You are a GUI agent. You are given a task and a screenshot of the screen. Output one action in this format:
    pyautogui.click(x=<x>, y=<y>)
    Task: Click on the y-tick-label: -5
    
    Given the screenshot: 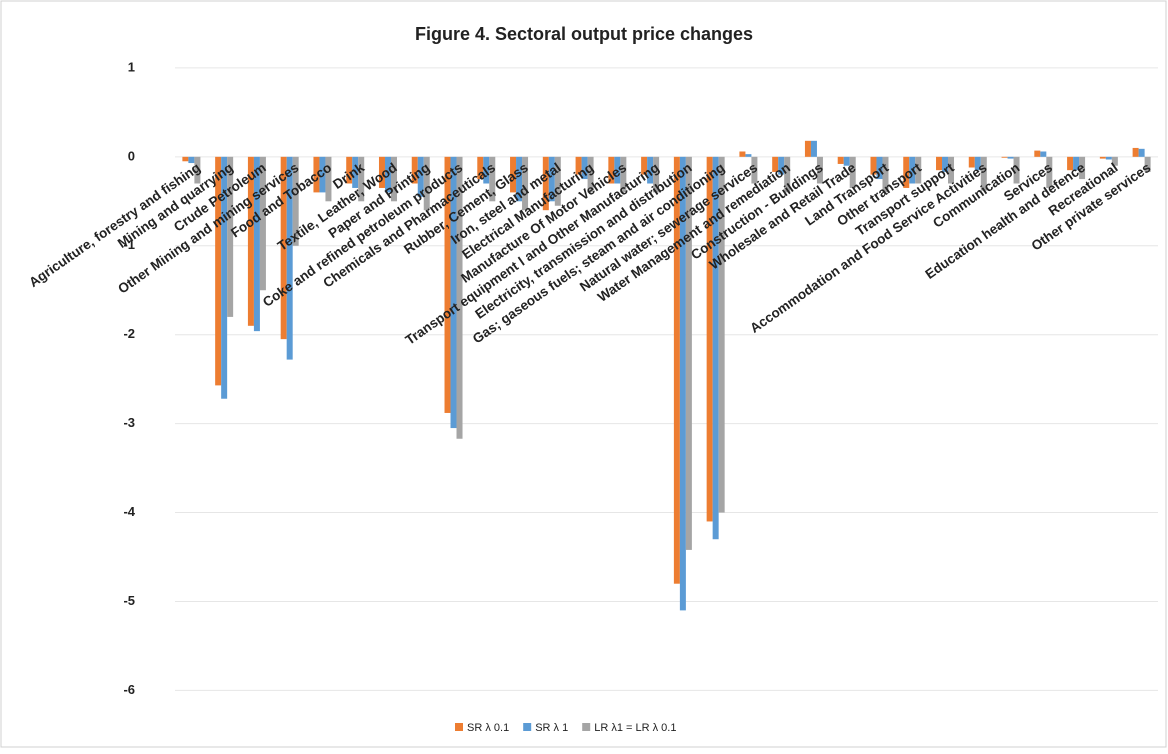 What is the action you would take?
    pyautogui.click(x=129, y=600)
    